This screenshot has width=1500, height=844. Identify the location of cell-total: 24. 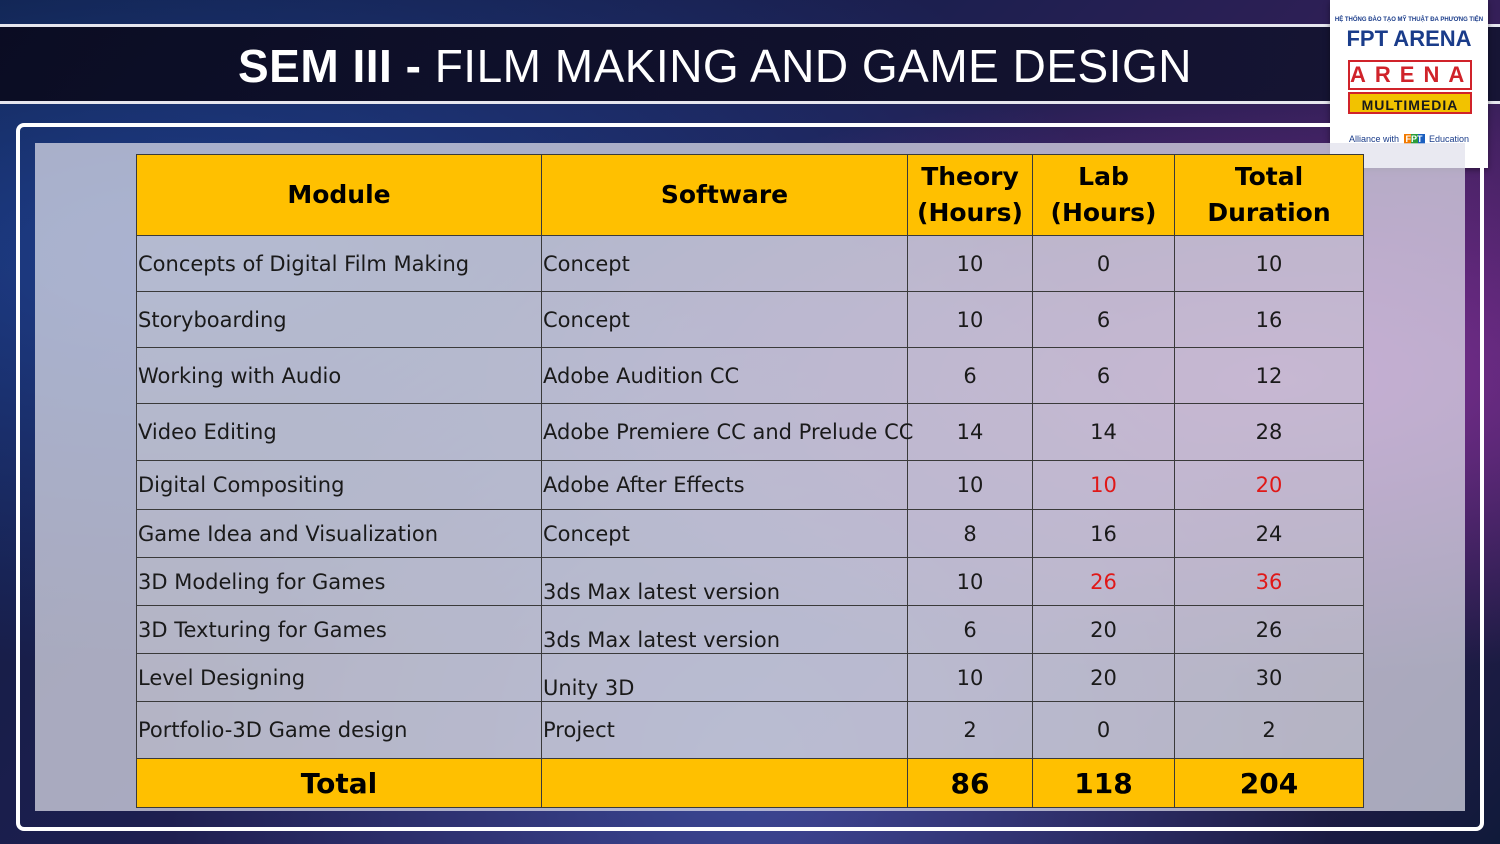
(1269, 533).